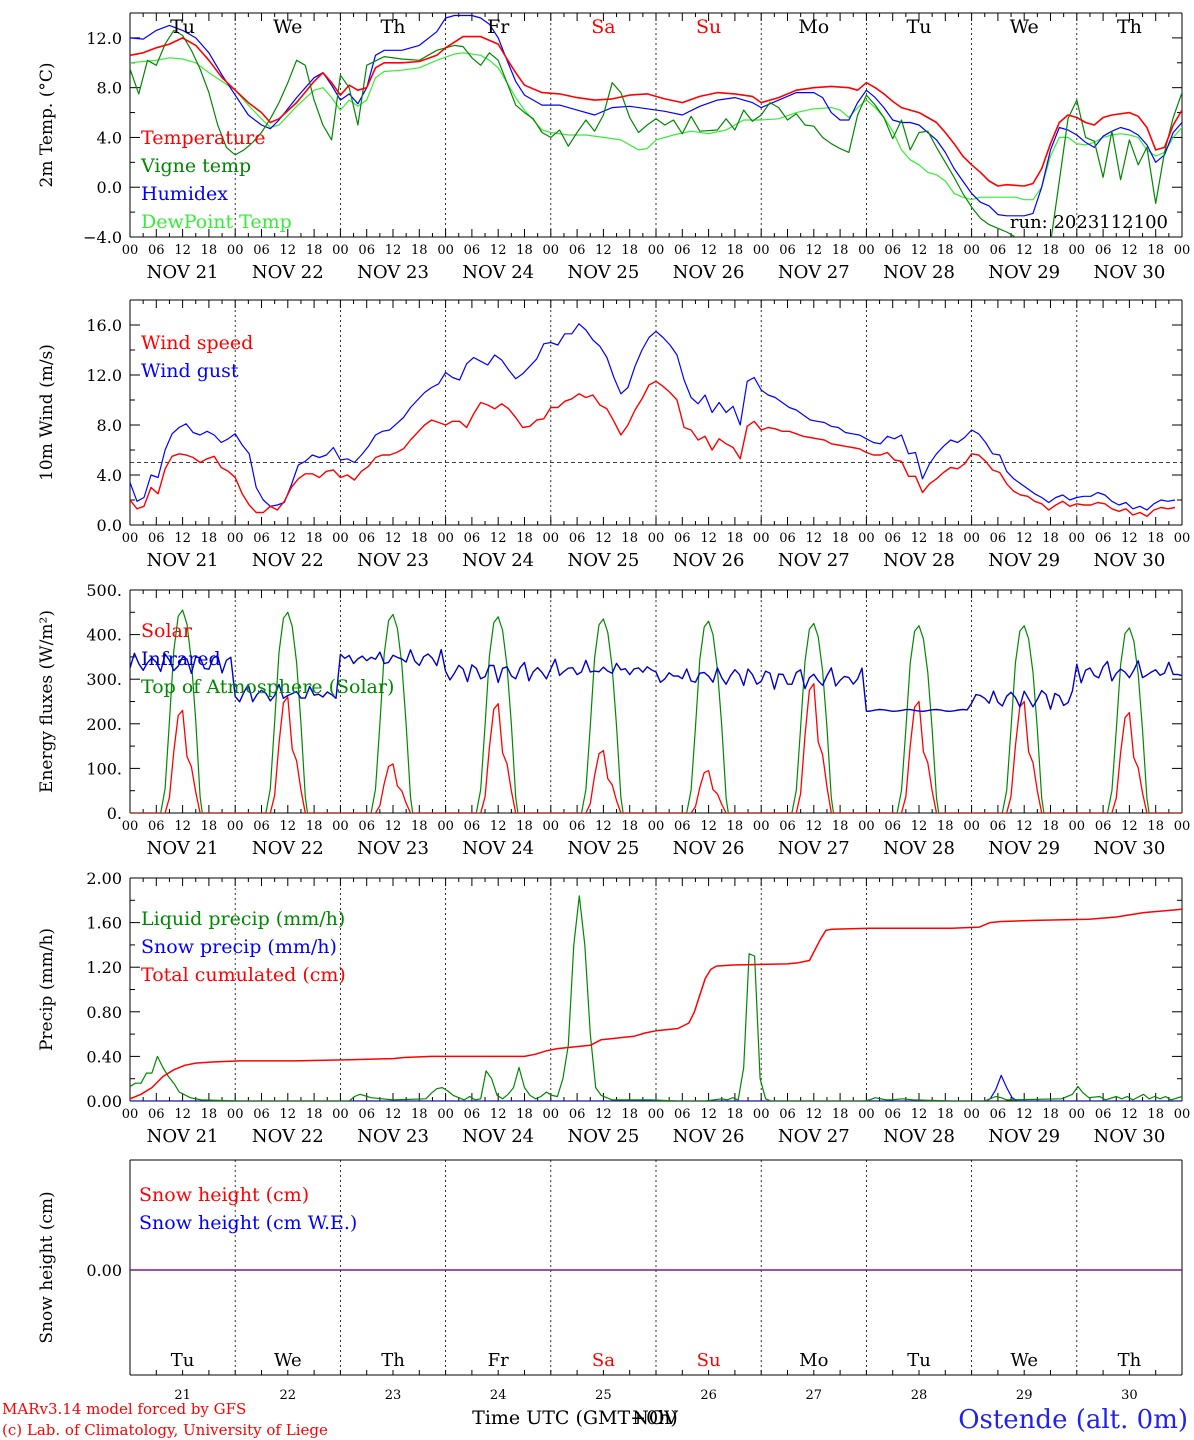  What do you see at coordinates (603, 1136) in the screenshot?
I see `date-label: NOV 25` at bounding box center [603, 1136].